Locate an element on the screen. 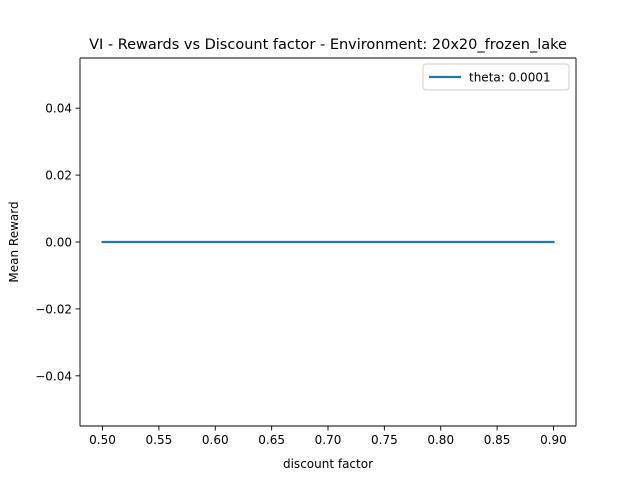 The height and width of the screenshot is (484, 640). x-axis-label: discount factor is located at coordinates (328, 464).